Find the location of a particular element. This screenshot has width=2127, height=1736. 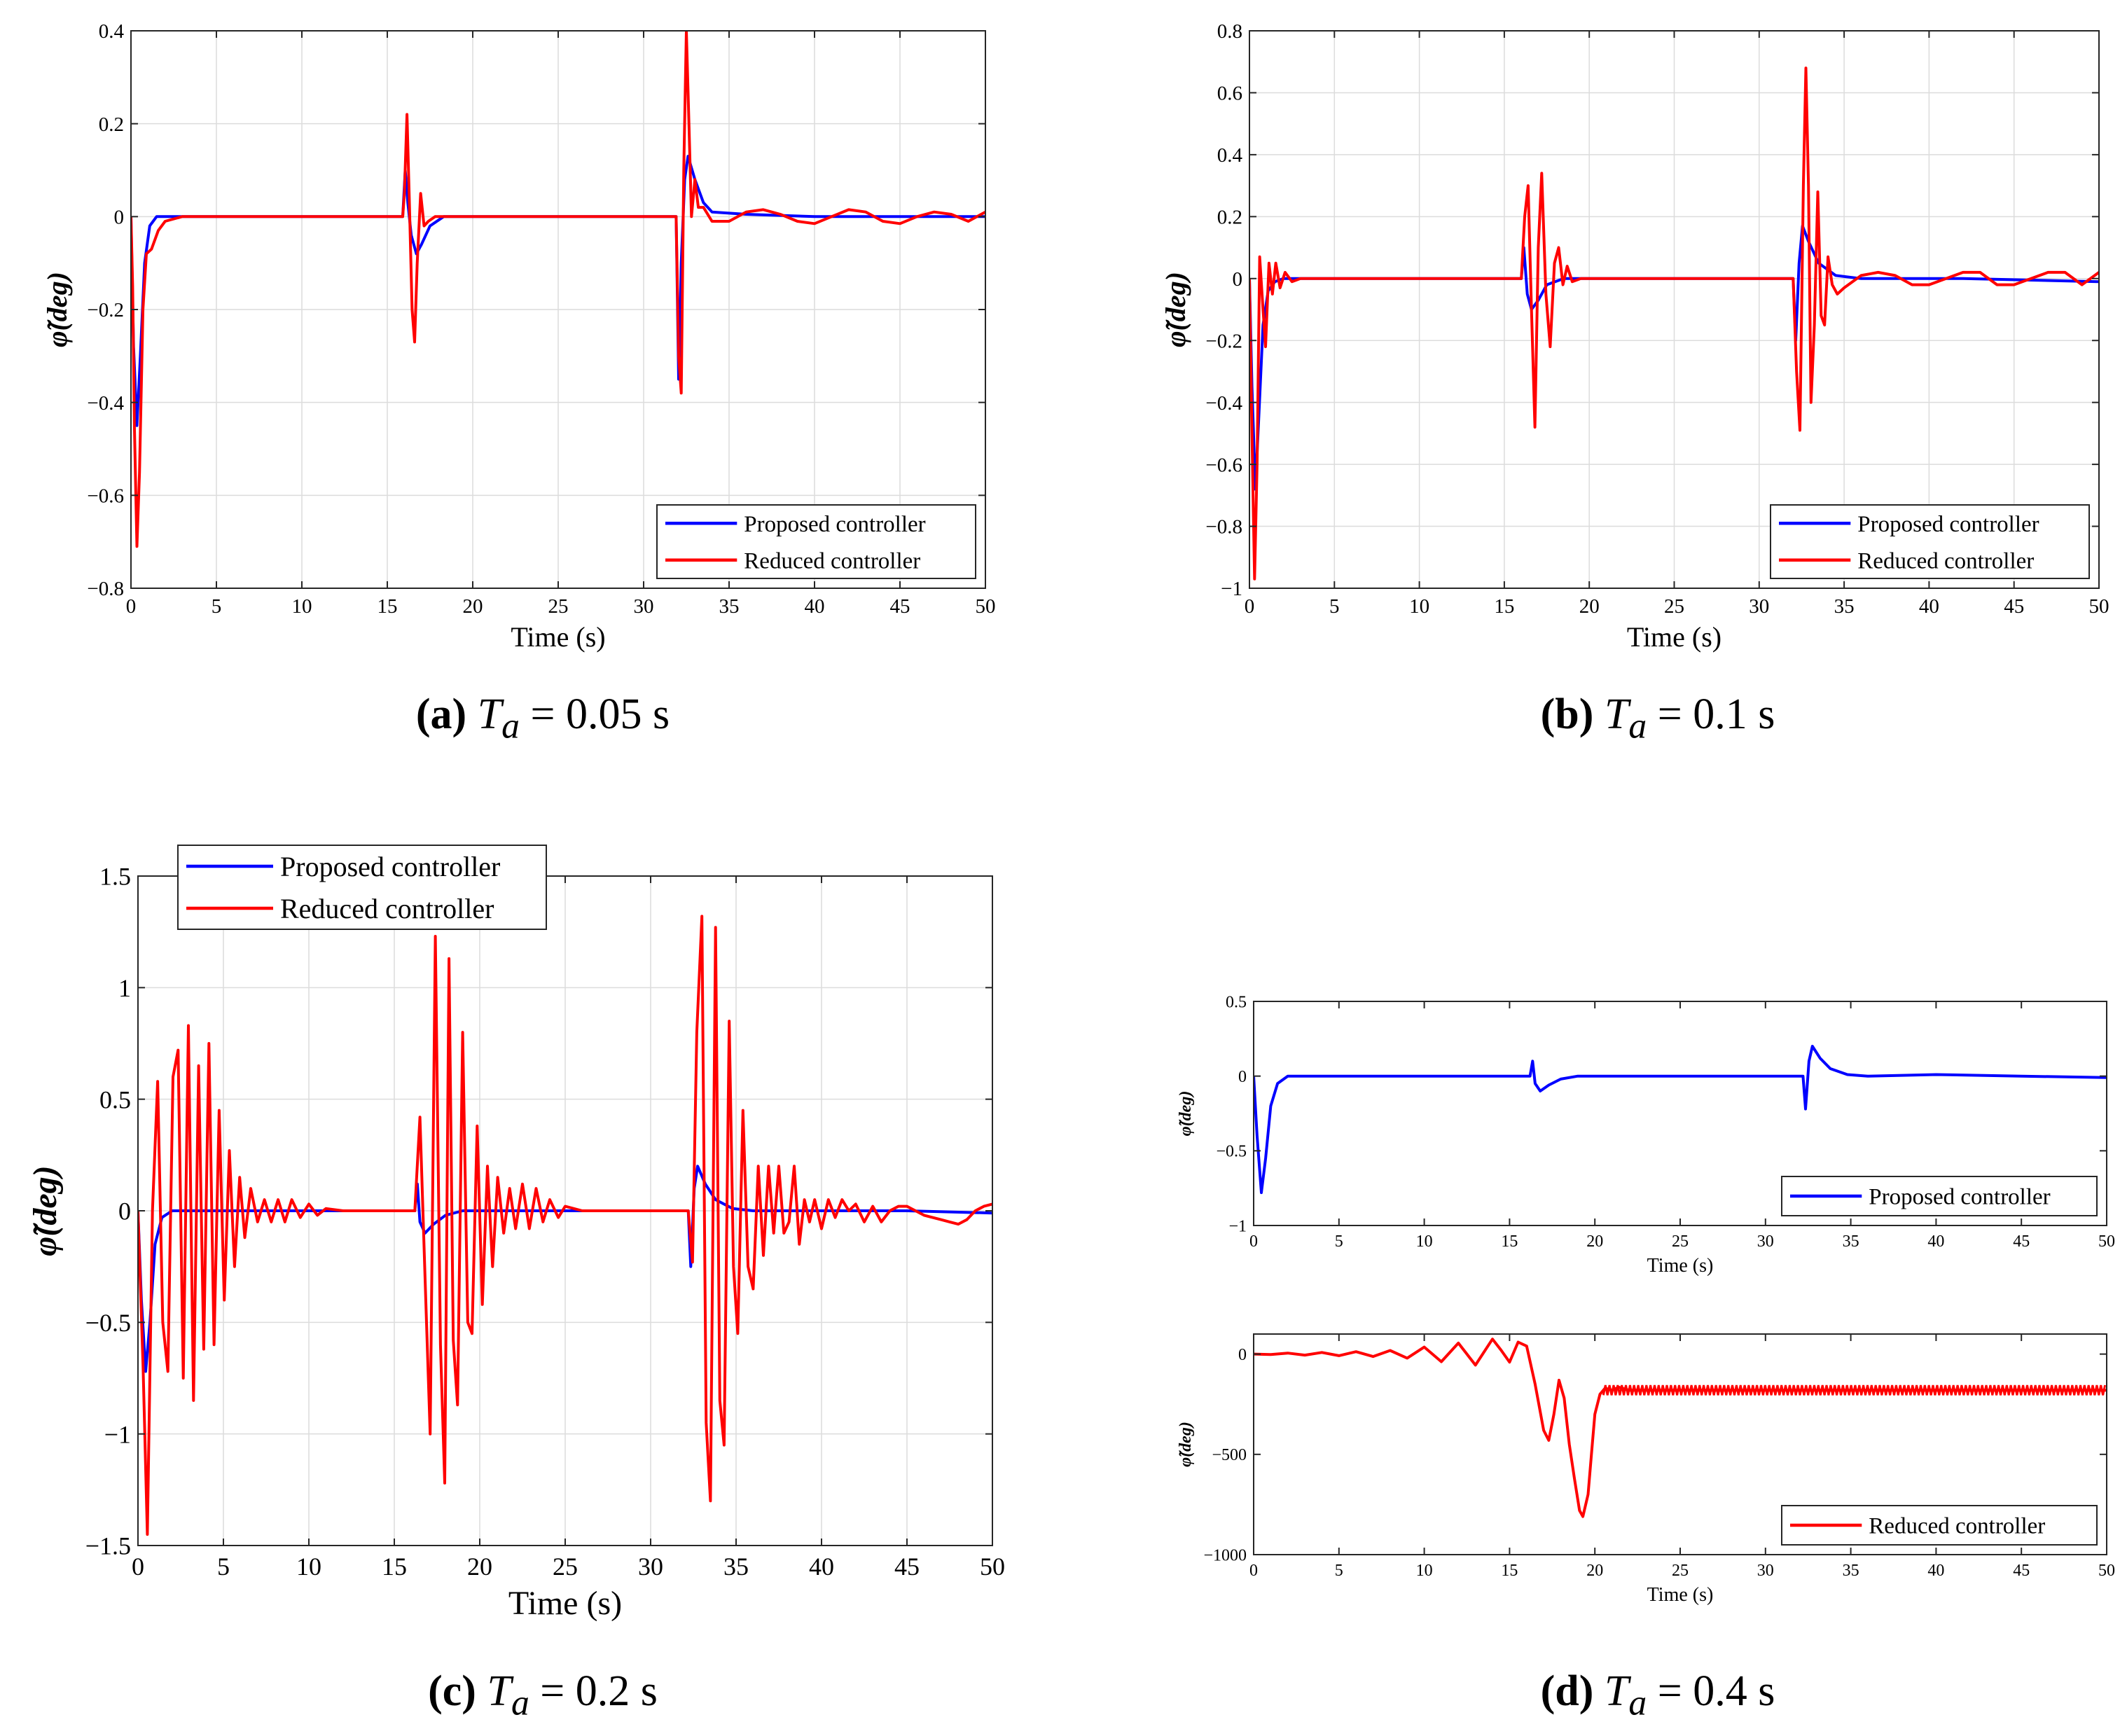

legend: Proposed controller is located at coordinates (1939, 1196).